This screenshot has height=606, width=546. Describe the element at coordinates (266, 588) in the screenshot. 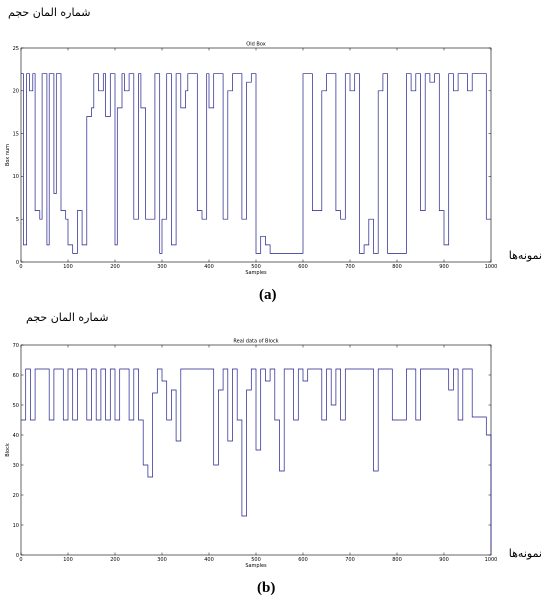

I see `panel-b-label: (b)` at that location.